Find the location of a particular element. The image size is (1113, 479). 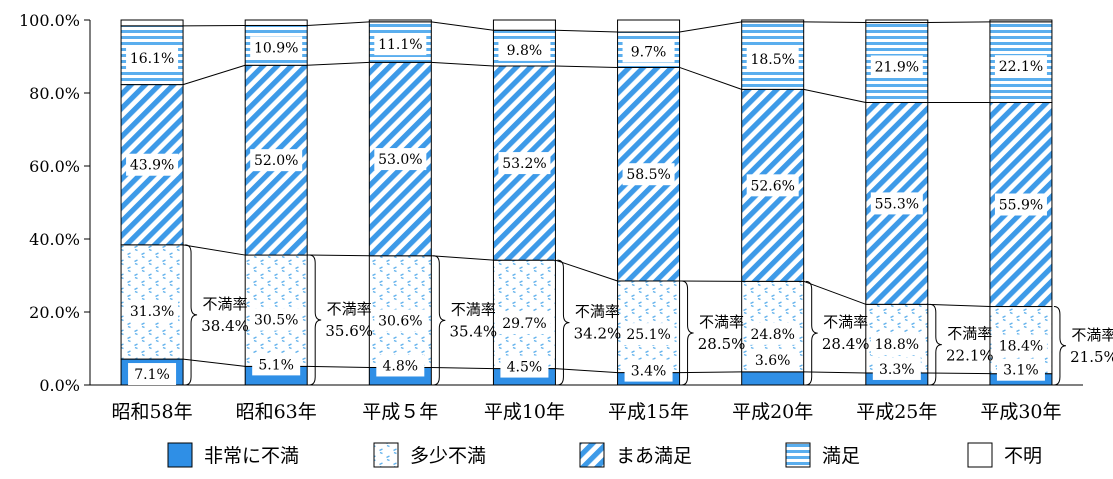

x-tick-label: 昭和58年 is located at coordinates (151, 412).